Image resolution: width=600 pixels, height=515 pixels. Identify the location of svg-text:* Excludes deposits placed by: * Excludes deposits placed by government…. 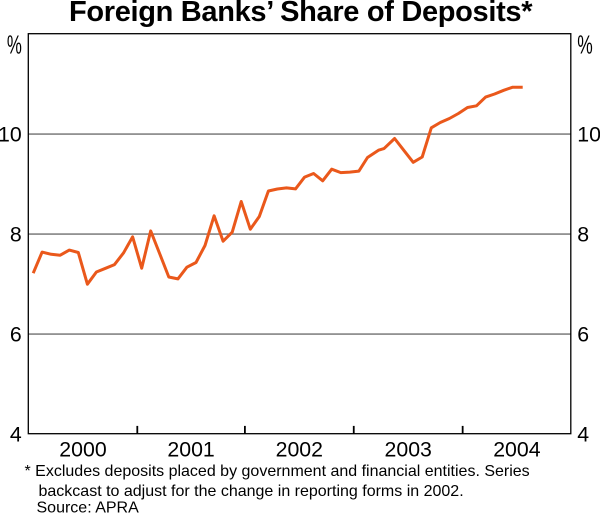
(277, 471).